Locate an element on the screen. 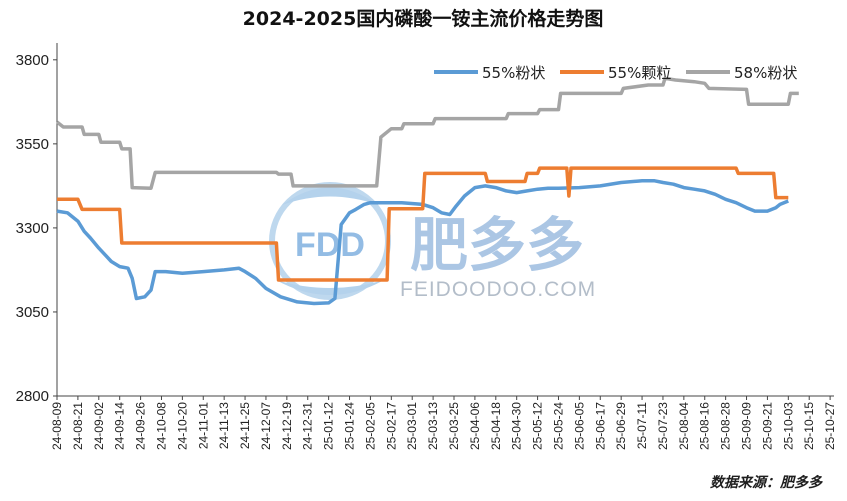 The image size is (847, 501). x-tick-label: 25-02-17 is located at coordinates (391, 426).